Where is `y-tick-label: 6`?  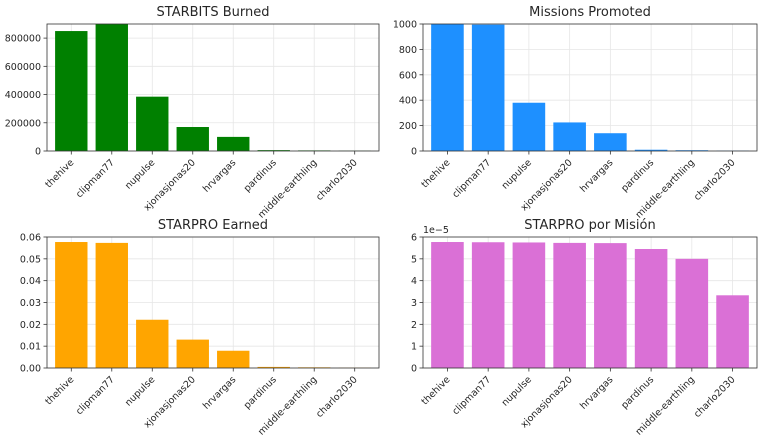 y-tick-label: 6 is located at coordinates (414, 238).